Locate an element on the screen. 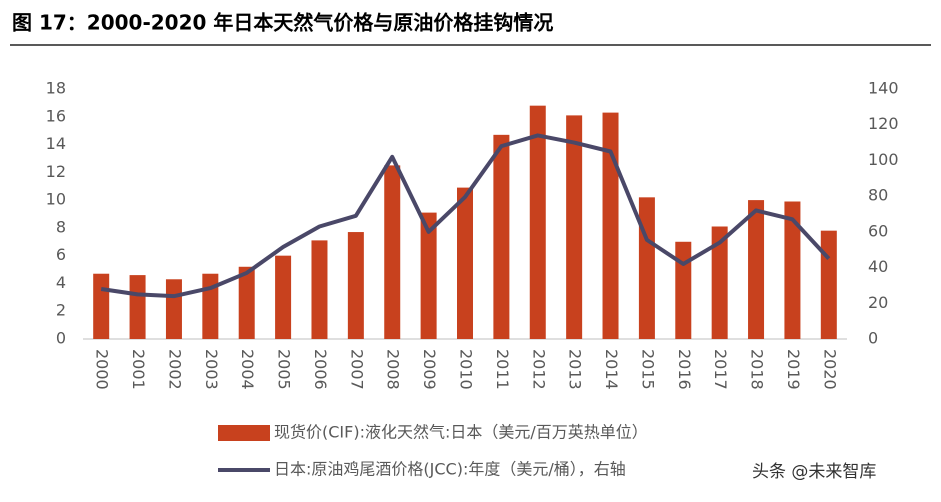  x-tick-label: 2007 is located at coordinates (356, 369).